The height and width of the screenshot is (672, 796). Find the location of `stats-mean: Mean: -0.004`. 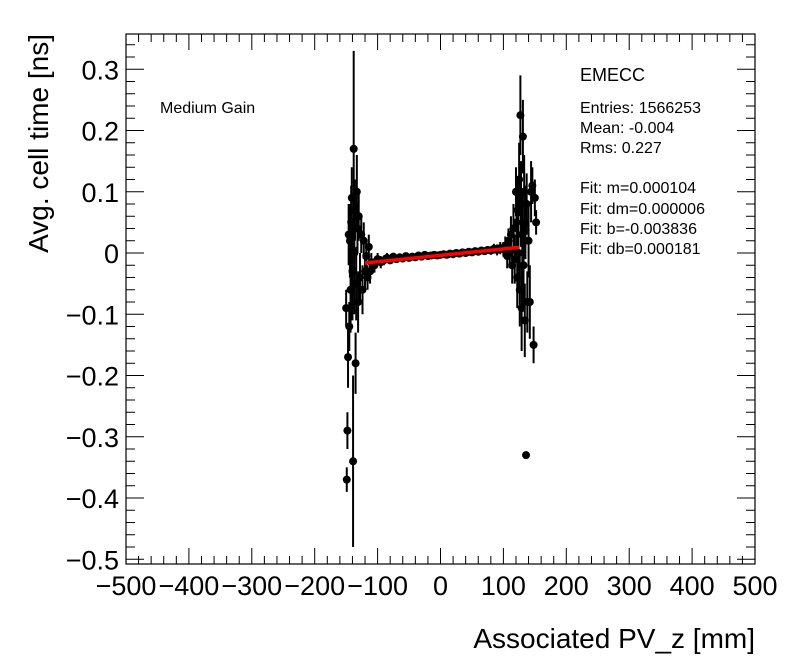

stats-mean: Mean: -0.004 is located at coordinates (627, 128).